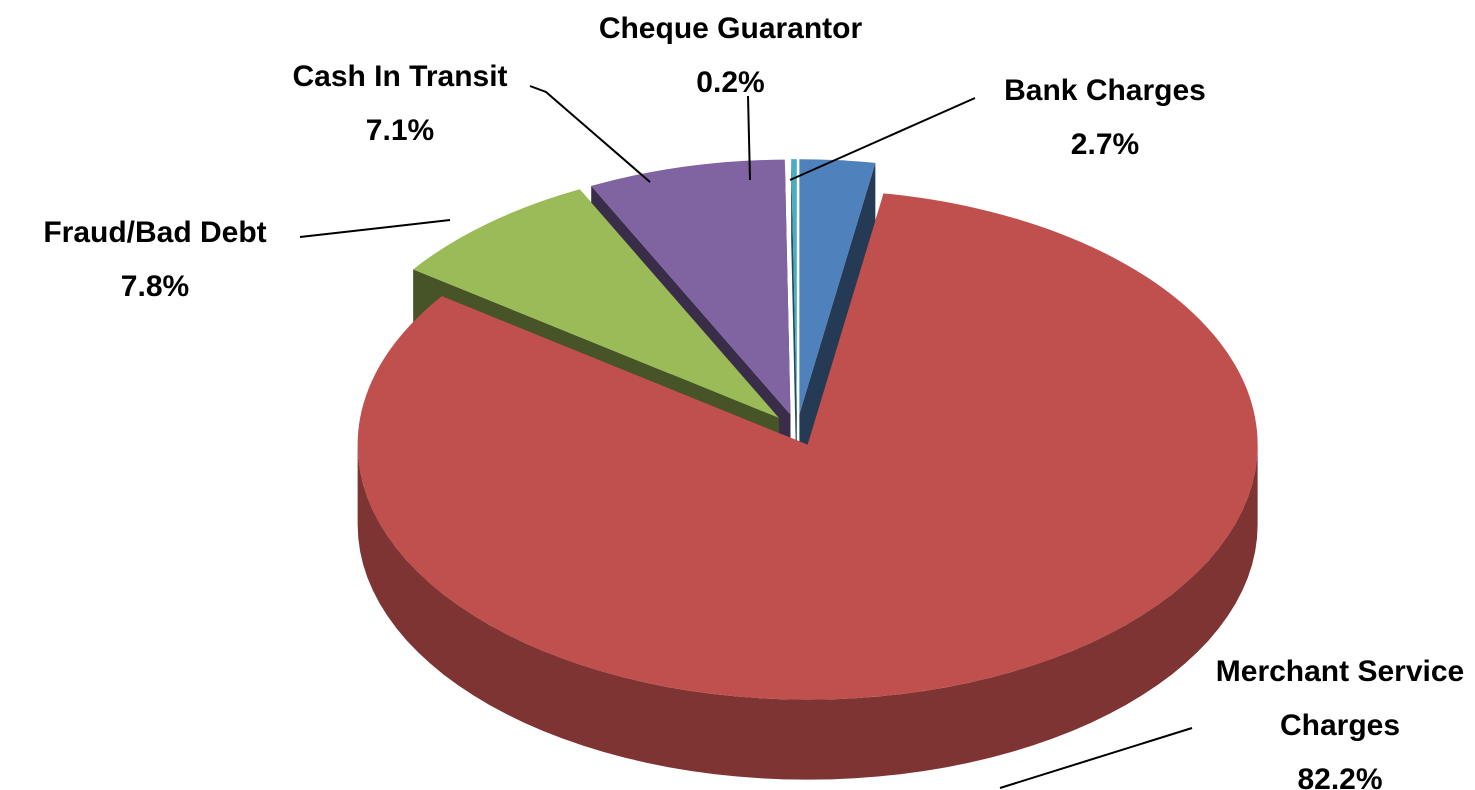  Describe the element at coordinates (1340, 698) in the screenshot. I see `category-label: Merchant Service Charges` at that location.